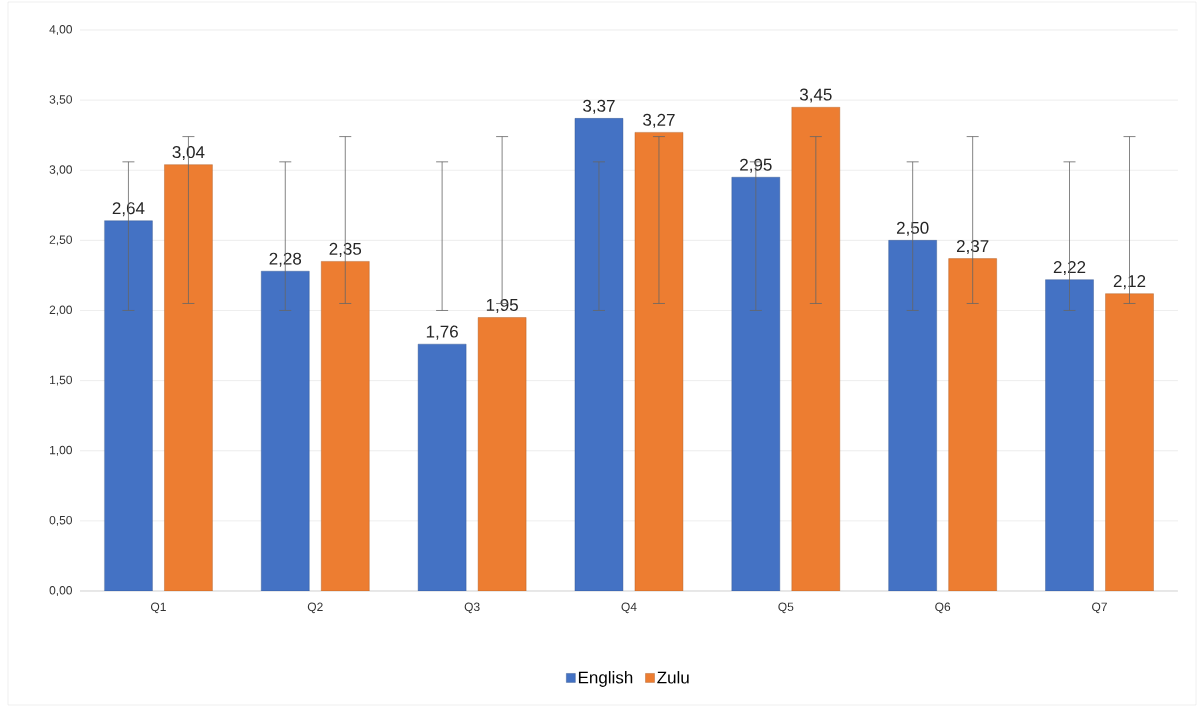 The image size is (1198, 709). What do you see at coordinates (472, 608) in the screenshot?
I see `x-tick-label: Q3` at bounding box center [472, 608].